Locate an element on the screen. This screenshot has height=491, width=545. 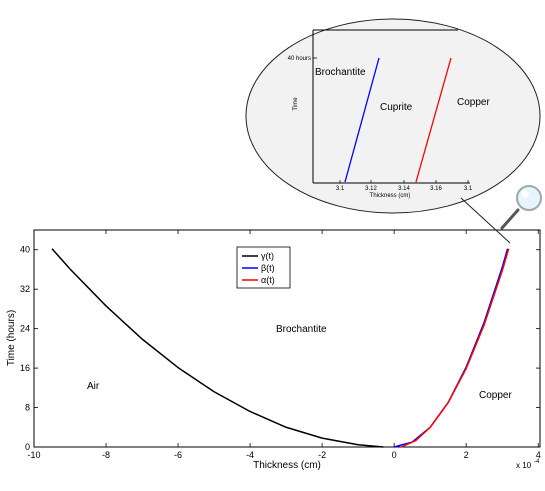
x-axis-label: Thickness (cm) is located at coordinates (287, 465).